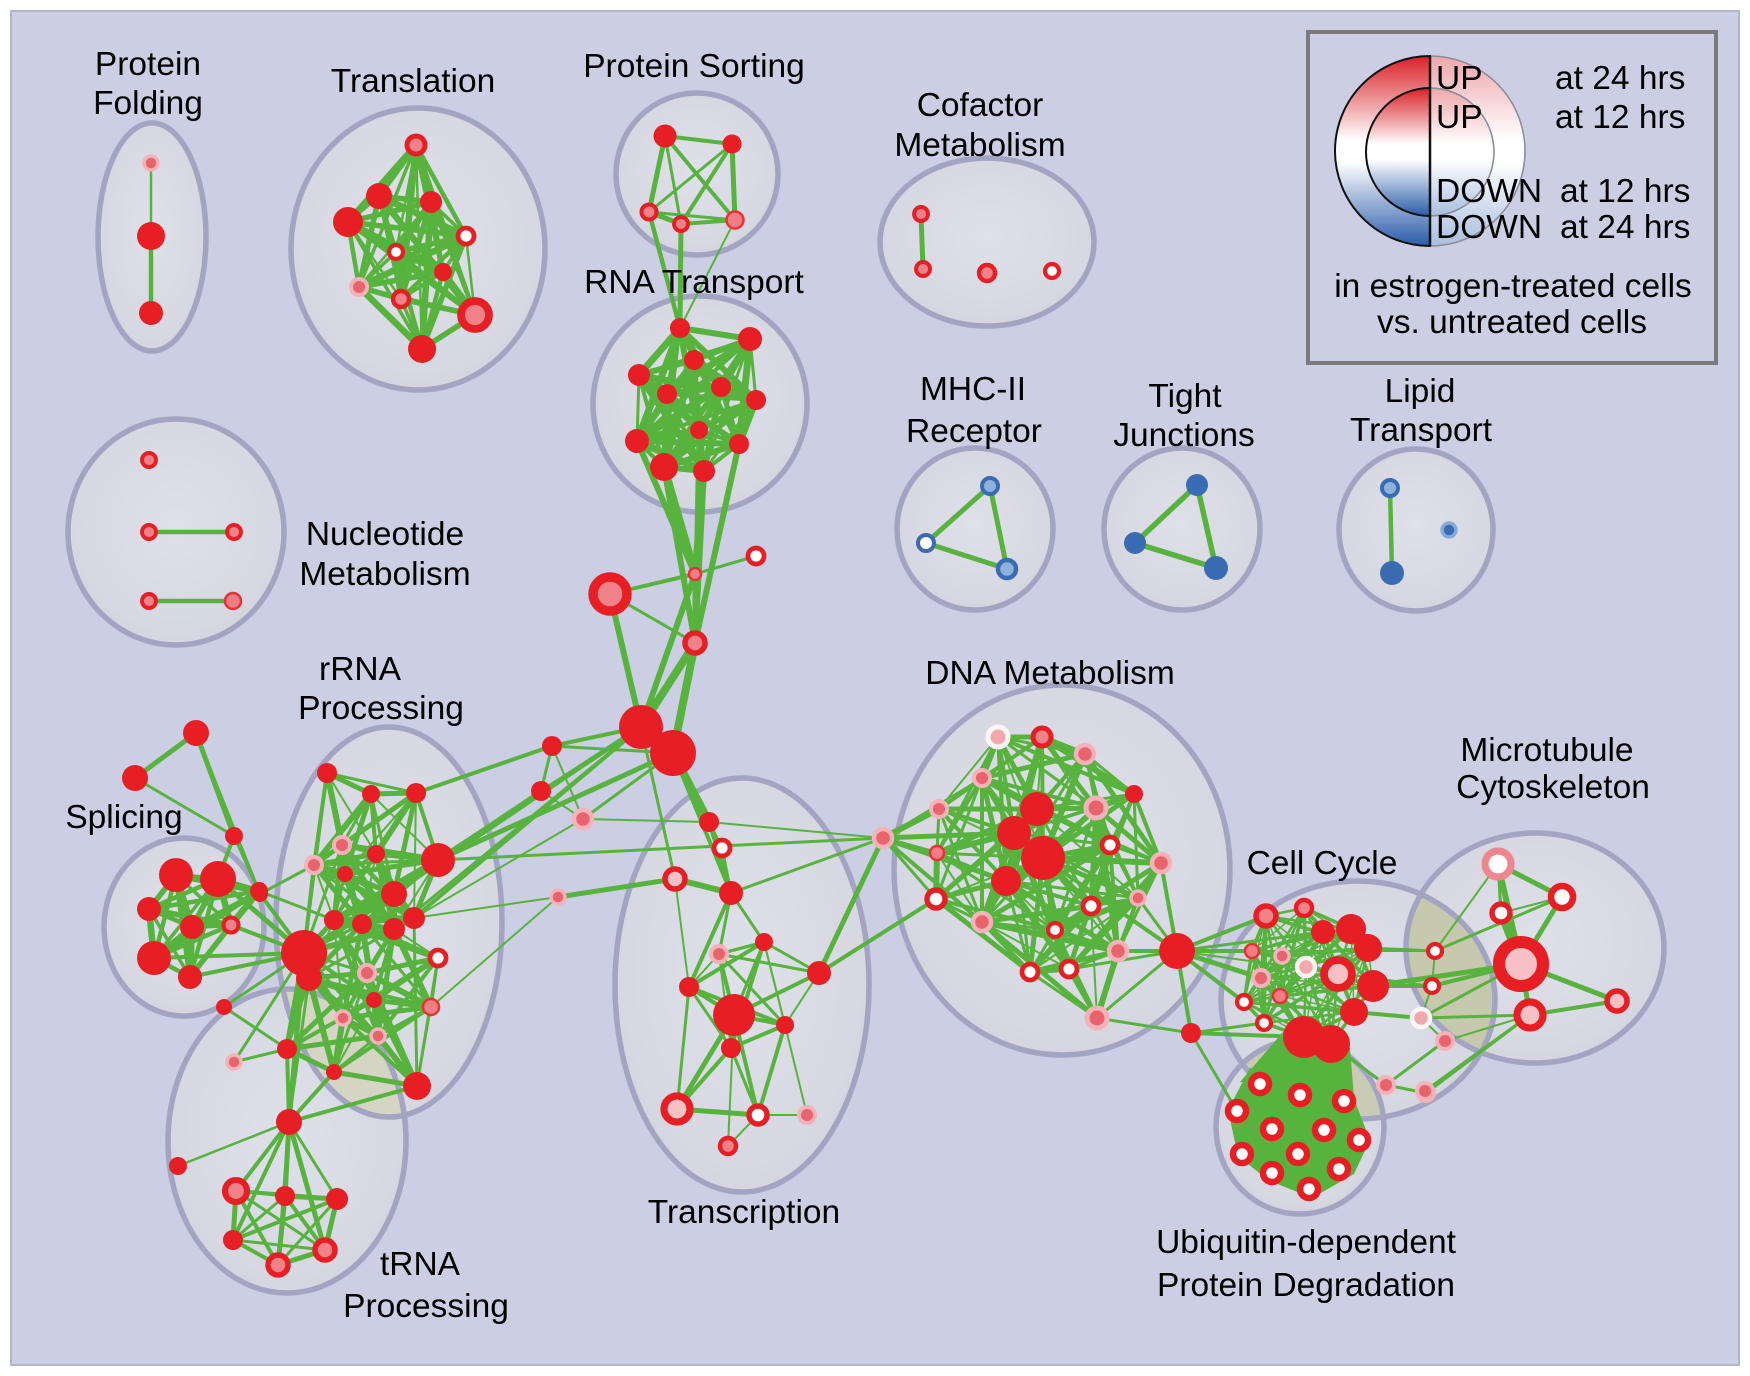 The height and width of the screenshot is (1376, 1750). I want to click on svg-text: Folding, so click(148, 103).